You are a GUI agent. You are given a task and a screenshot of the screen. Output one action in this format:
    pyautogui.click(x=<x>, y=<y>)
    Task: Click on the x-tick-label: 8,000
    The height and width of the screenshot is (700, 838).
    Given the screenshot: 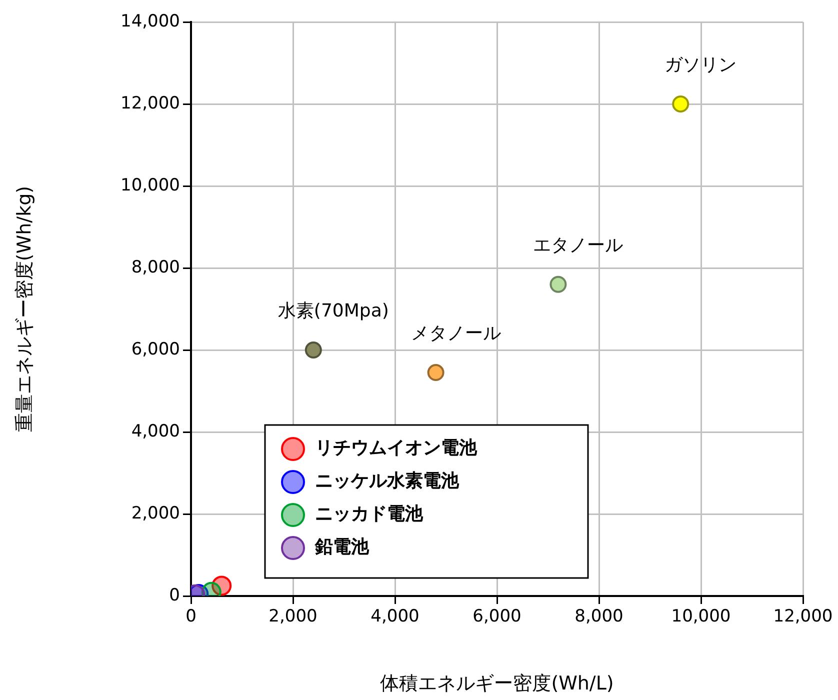 What is the action you would take?
    pyautogui.click(x=599, y=616)
    